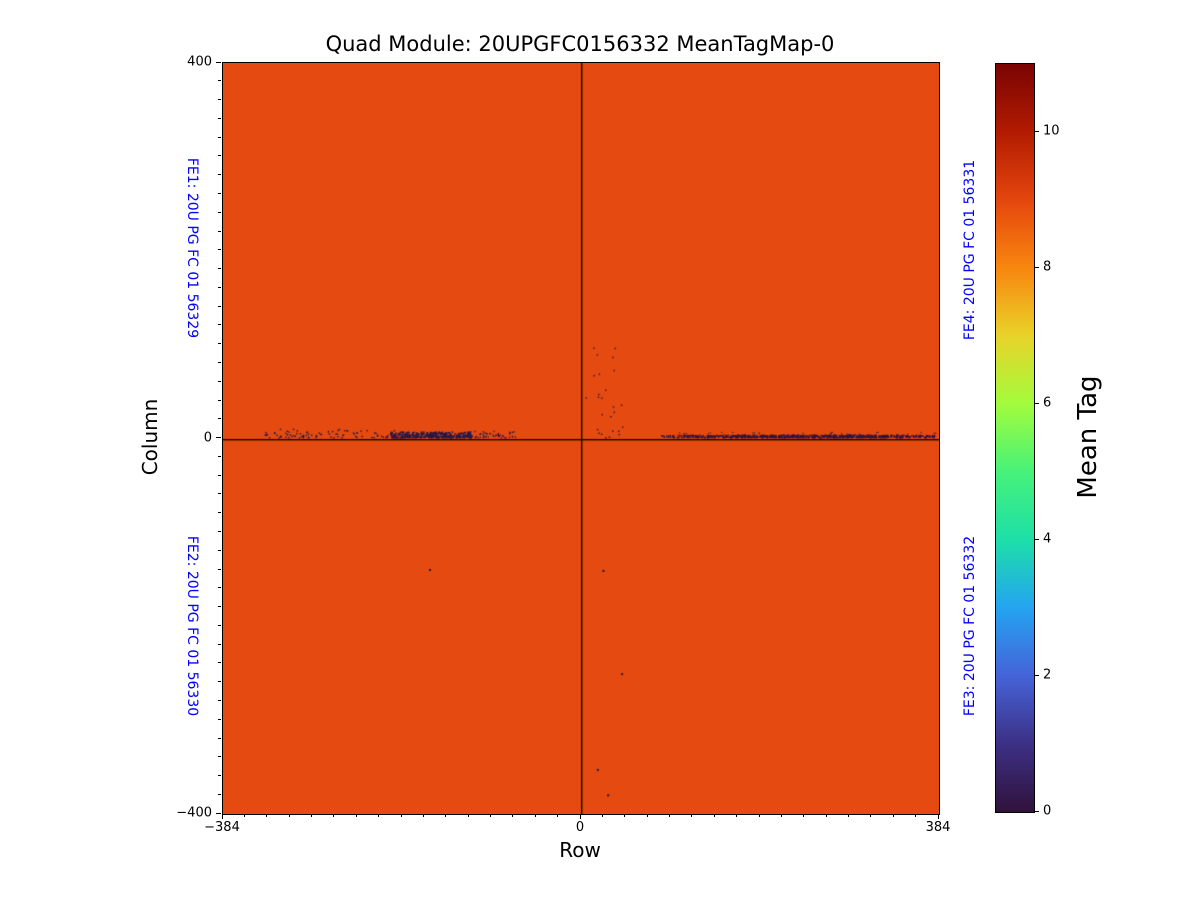 This screenshot has width=1200, height=900. What do you see at coordinates (1047, 539) in the screenshot?
I see `colorbar-tick-label: 4` at bounding box center [1047, 539].